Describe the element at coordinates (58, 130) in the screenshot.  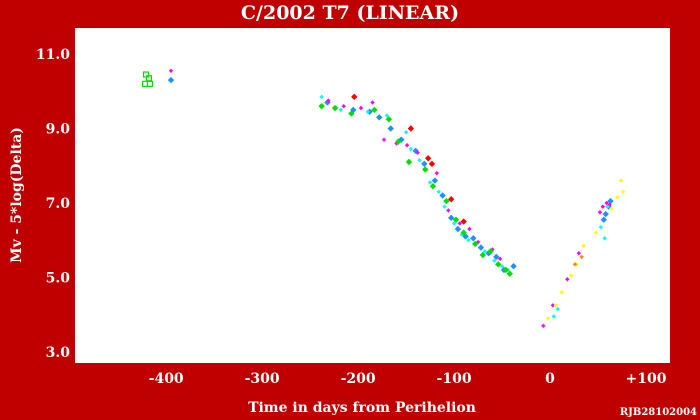
I see `y-tick-label: 9.0` at that location.